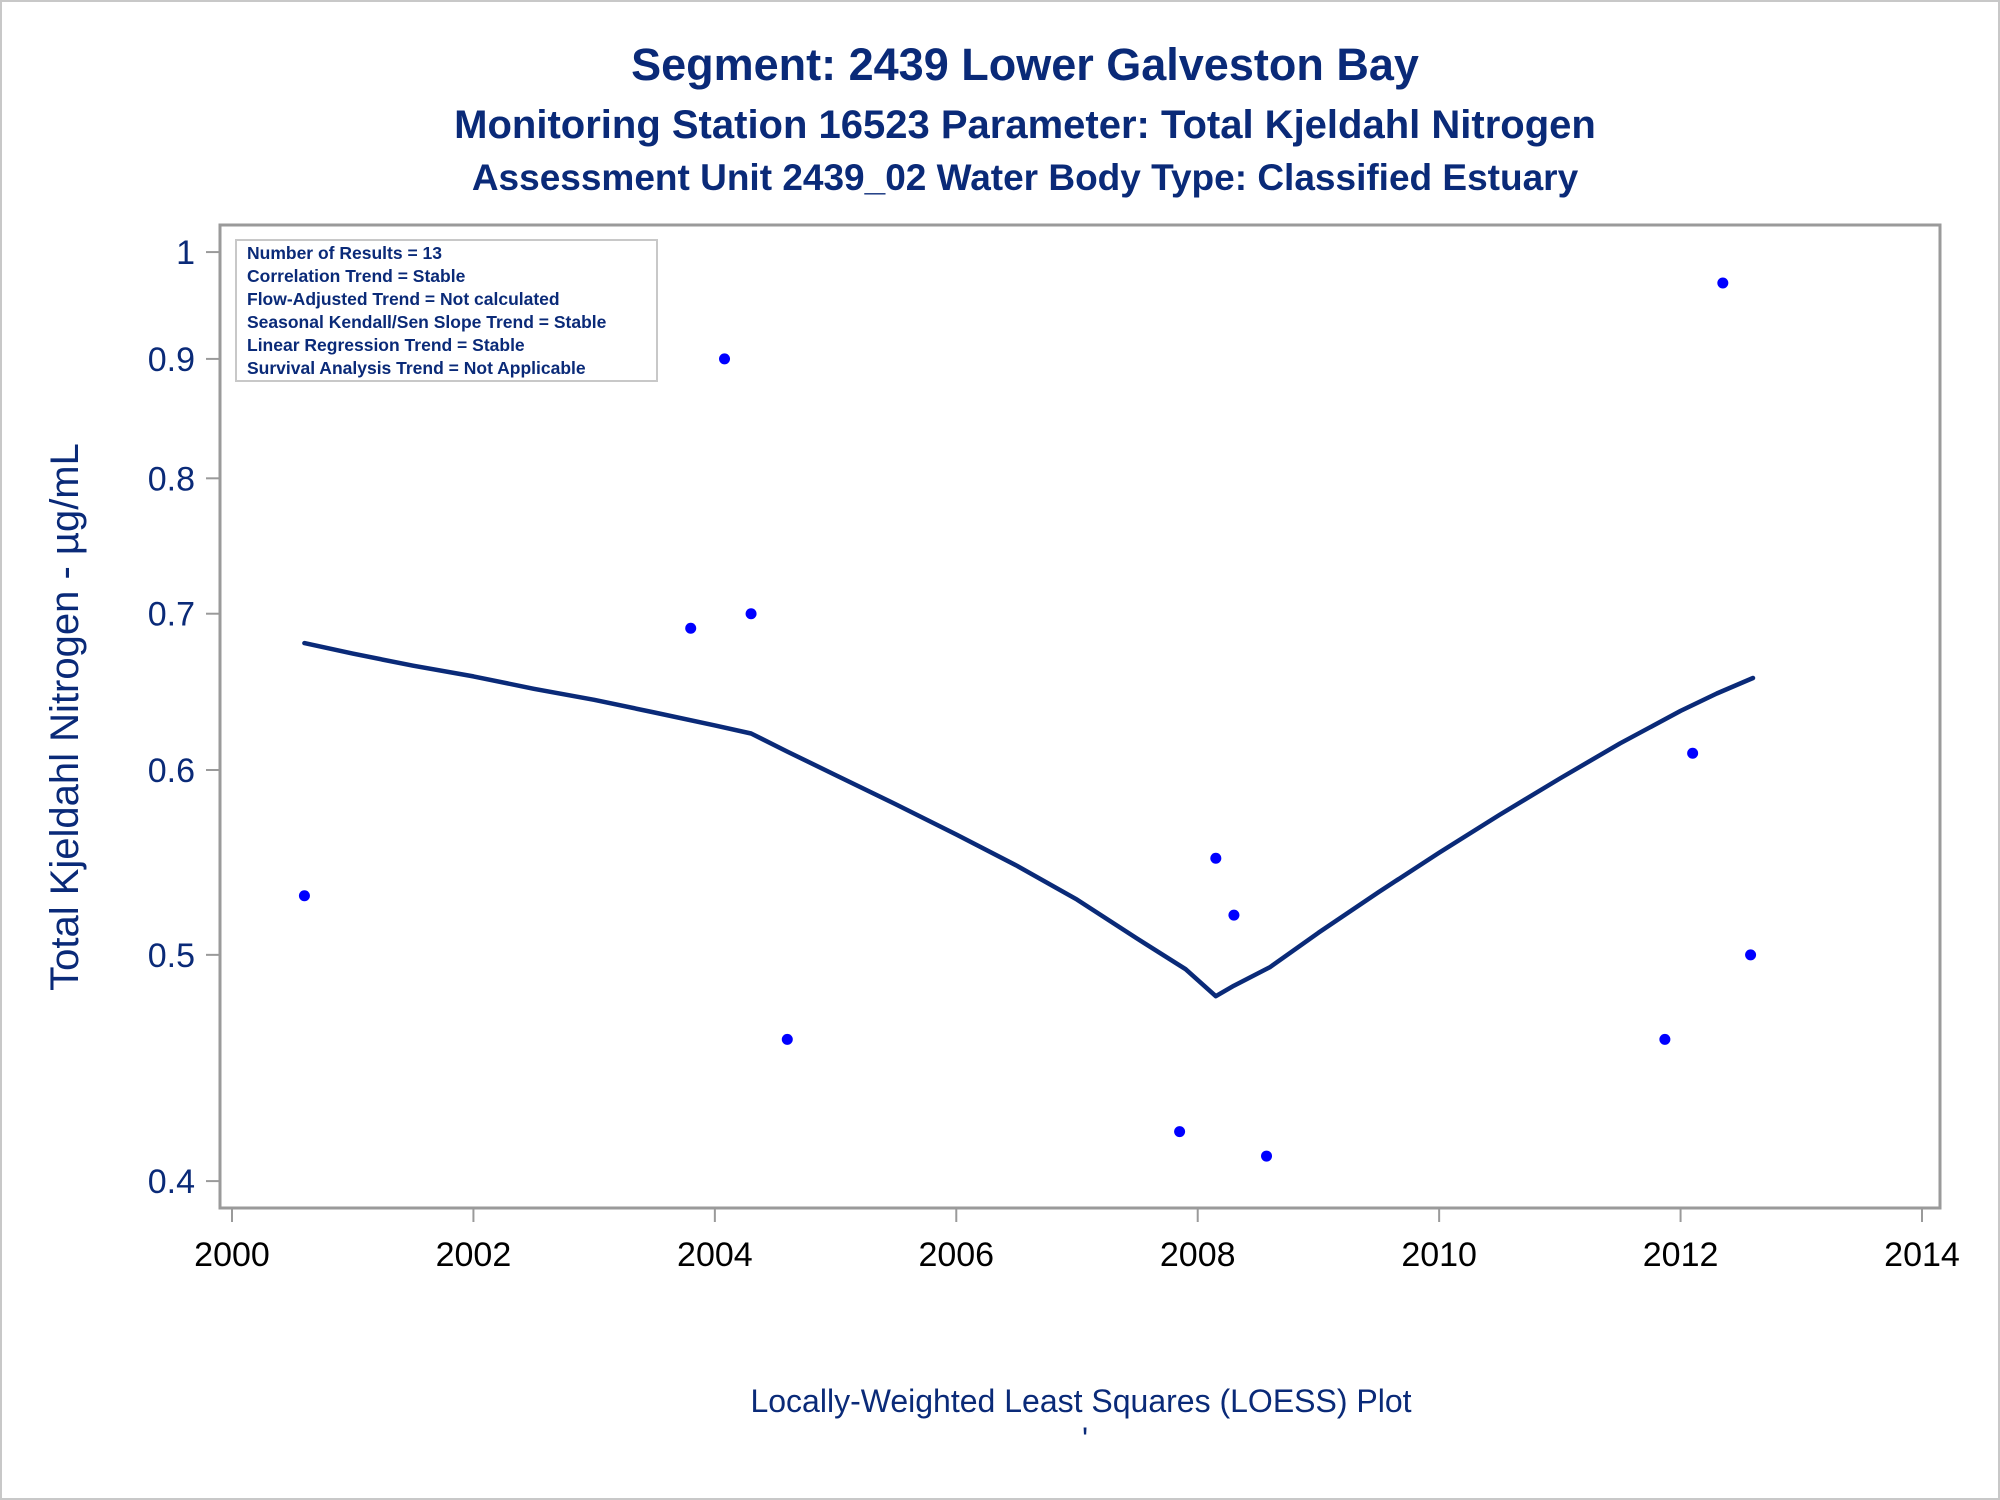 Image resolution: width=2000 pixels, height=1500 pixels. What do you see at coordinates (1085, 1439) in the screenshot?
I see `footer-mark: '` at bounding box center [1085, 1439].